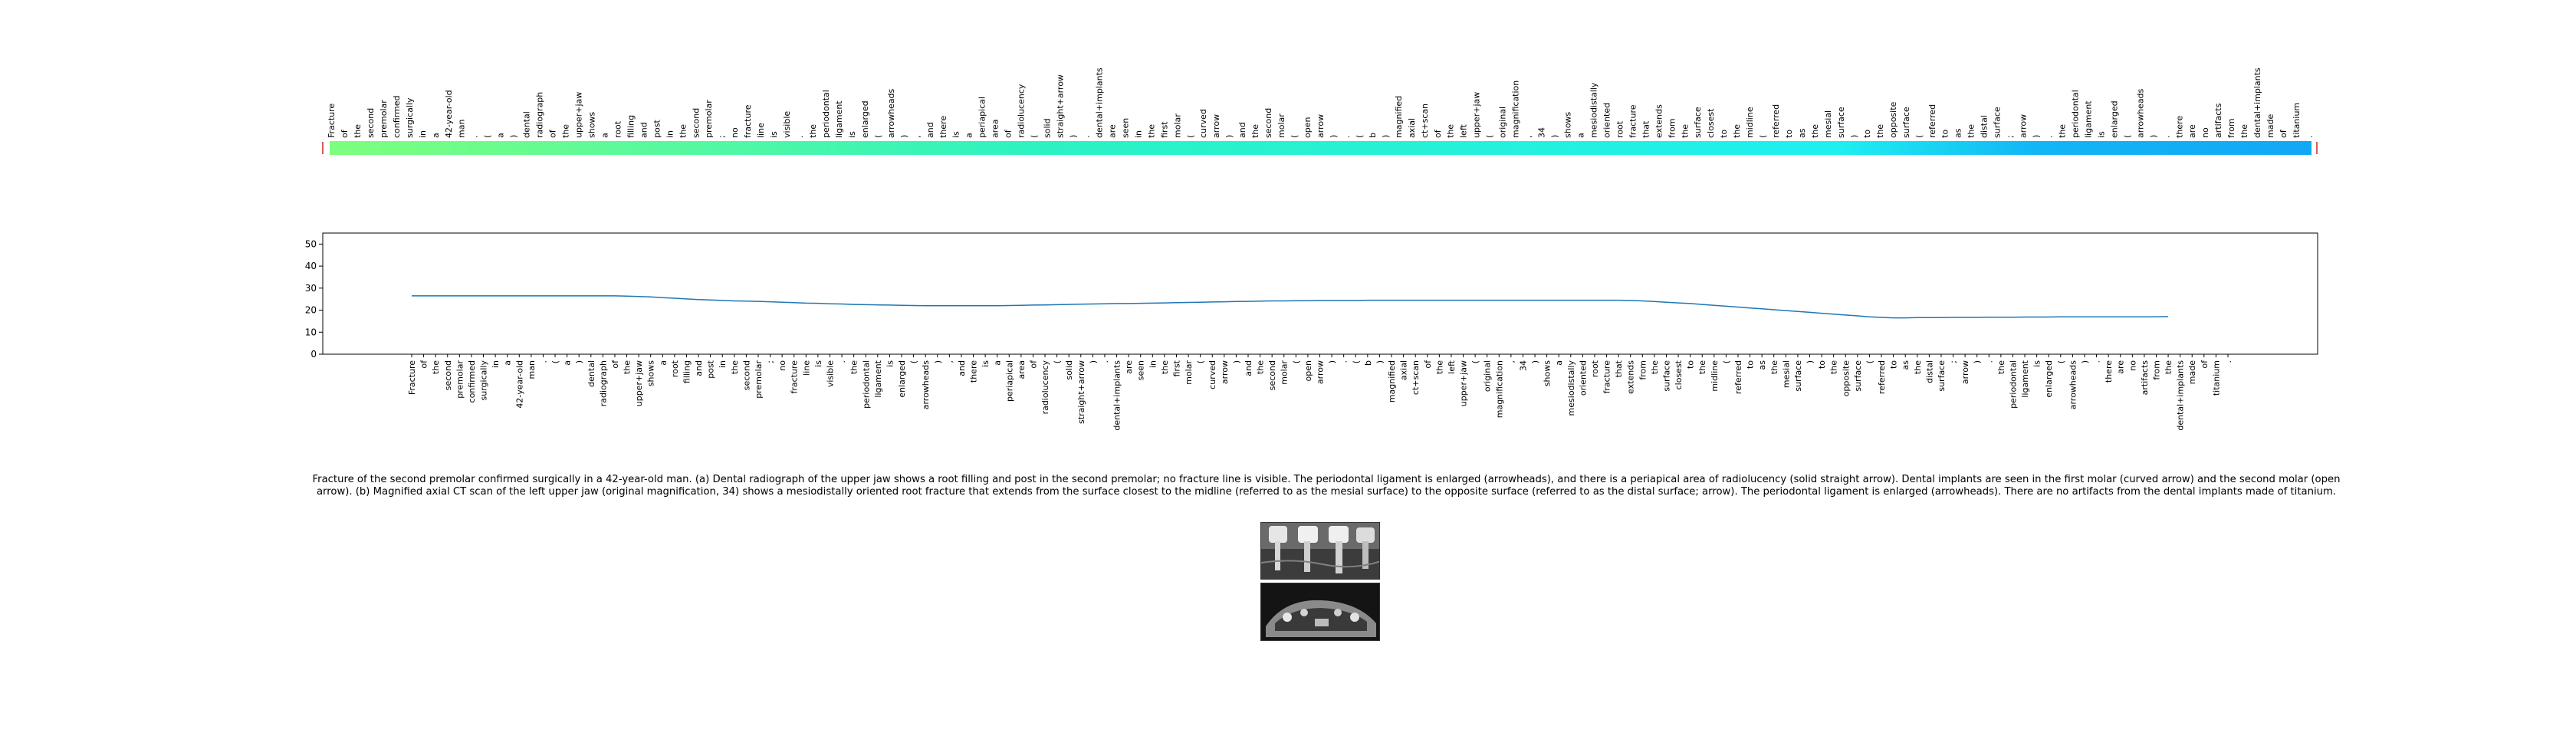  What do you see at coordinates (2011, 136) in the screenshot?
I see `strip-token-label: ;` at bounding box center [2011, 136].